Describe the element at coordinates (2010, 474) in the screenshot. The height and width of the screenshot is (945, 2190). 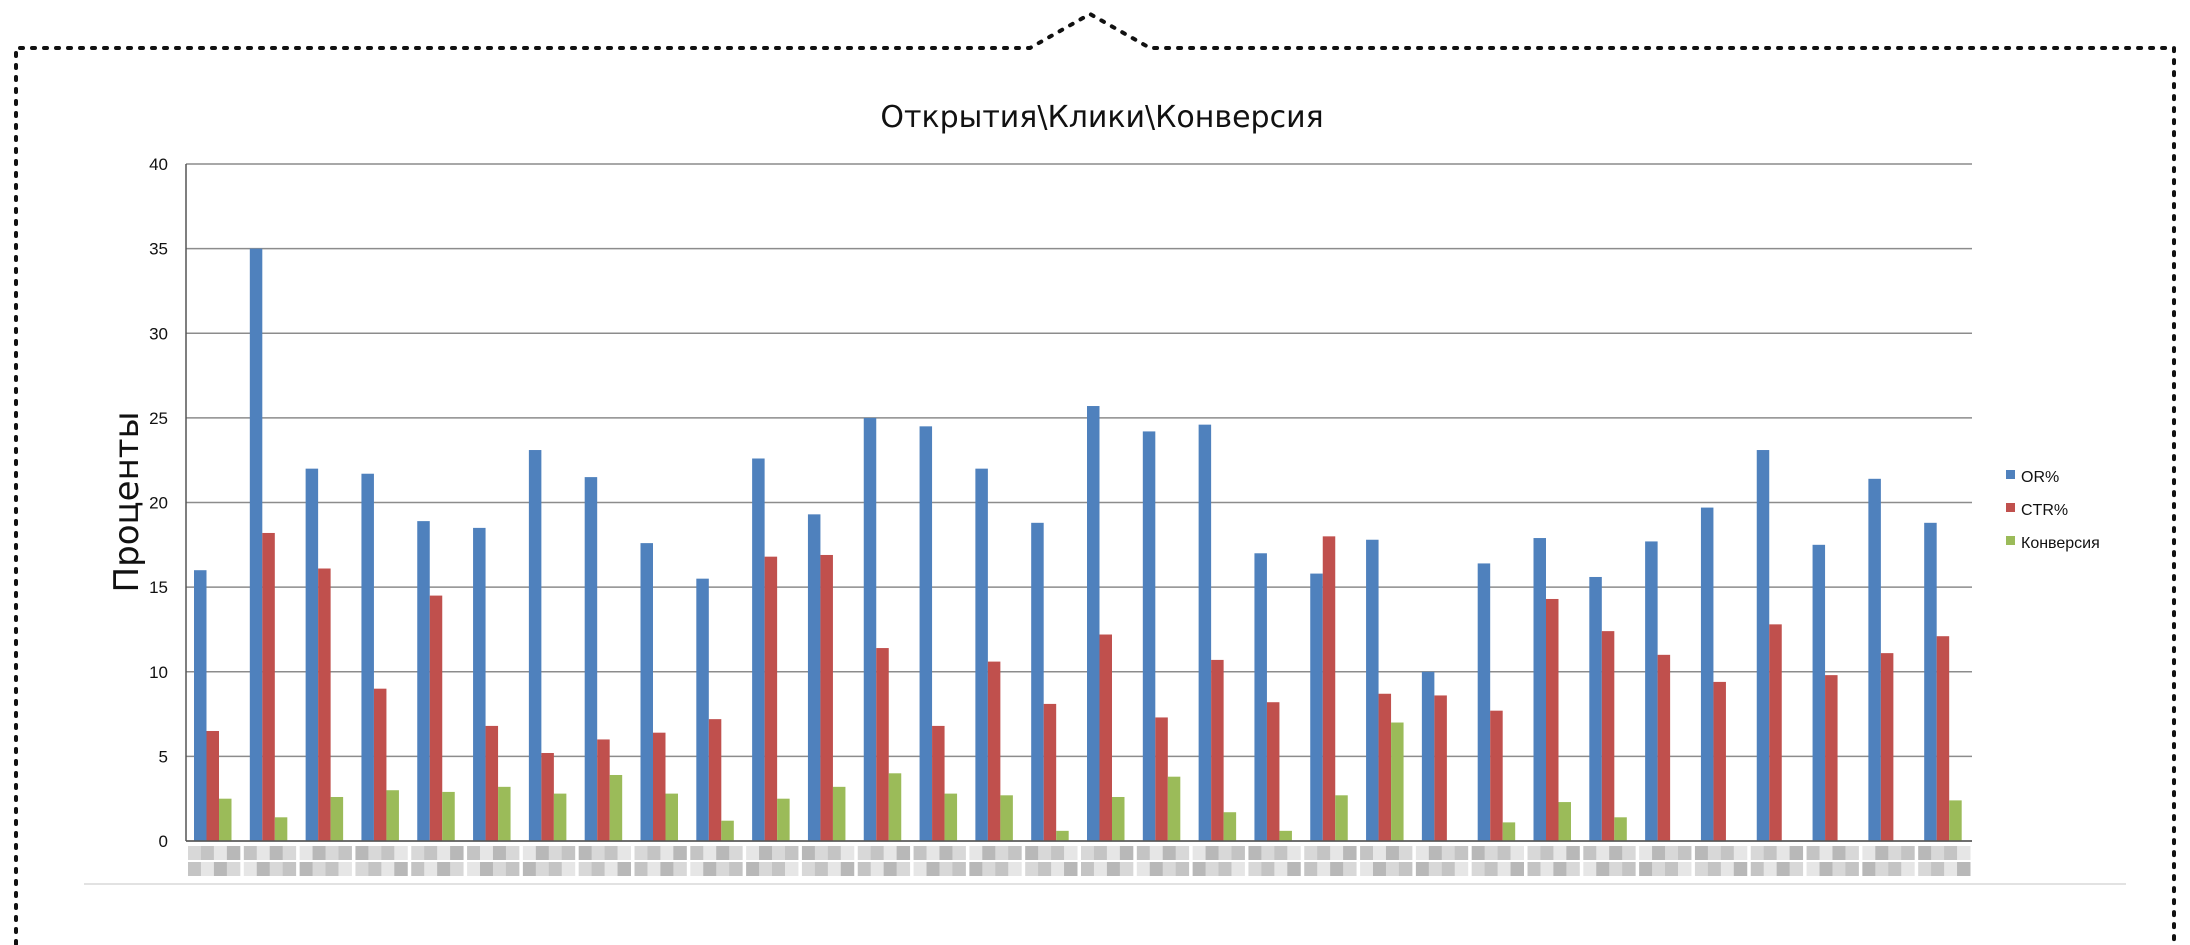
I see `legend-swatch` at that location.